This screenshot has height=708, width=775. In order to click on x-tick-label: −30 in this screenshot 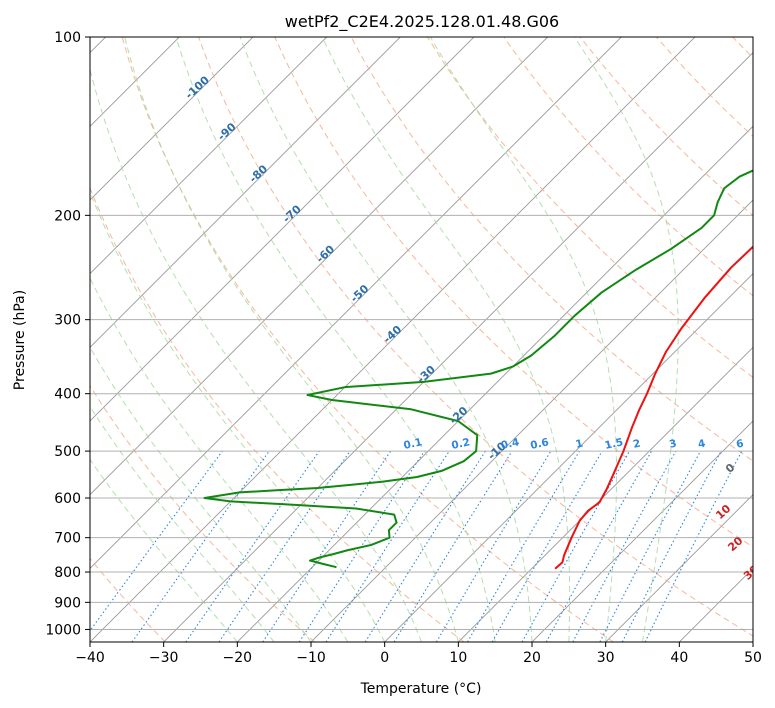, I will do `click(164, 658)`.